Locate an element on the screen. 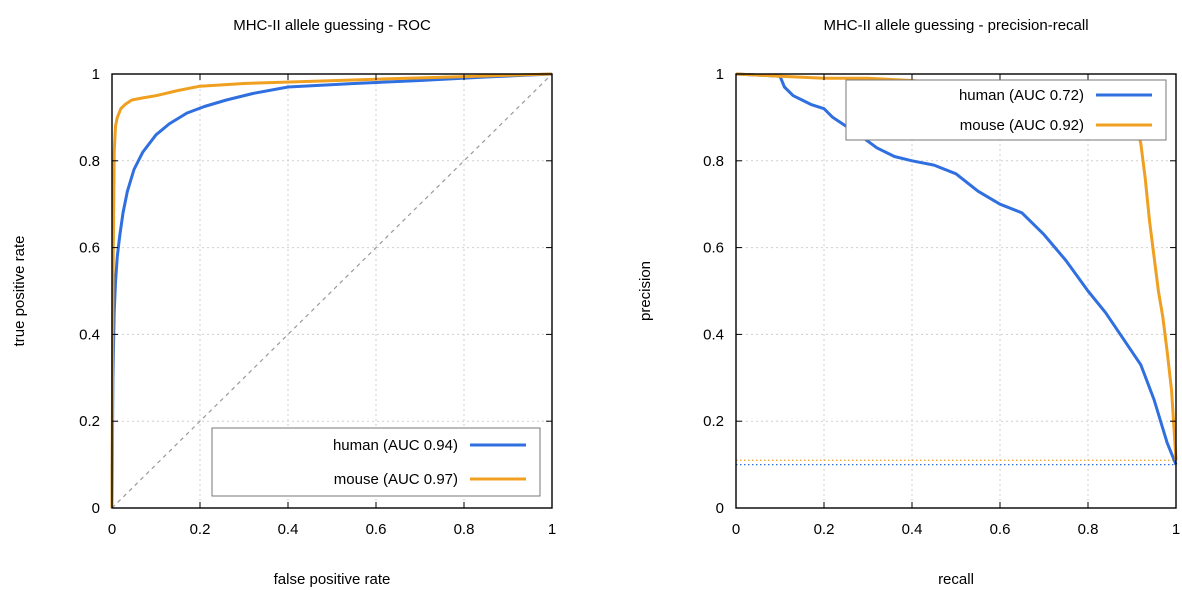 This screenshot has width=1182, height=590. pr-x-axis-label: recall is located at coordinates (956, 579).